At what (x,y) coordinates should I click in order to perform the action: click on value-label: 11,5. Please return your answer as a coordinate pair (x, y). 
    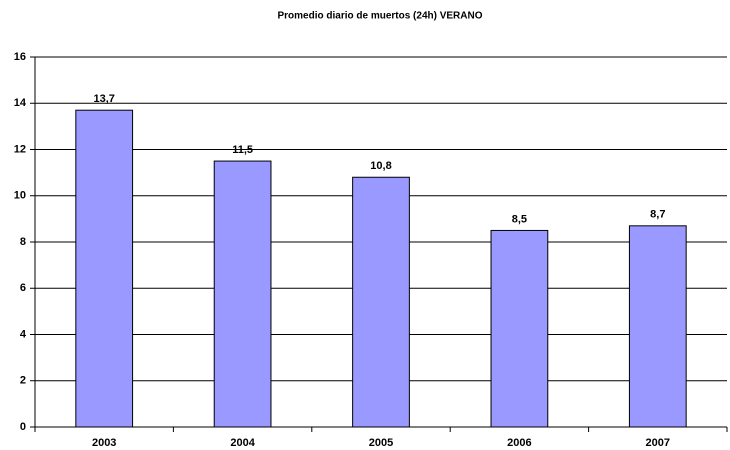
    Looking at the image, I should click on (242, 150).